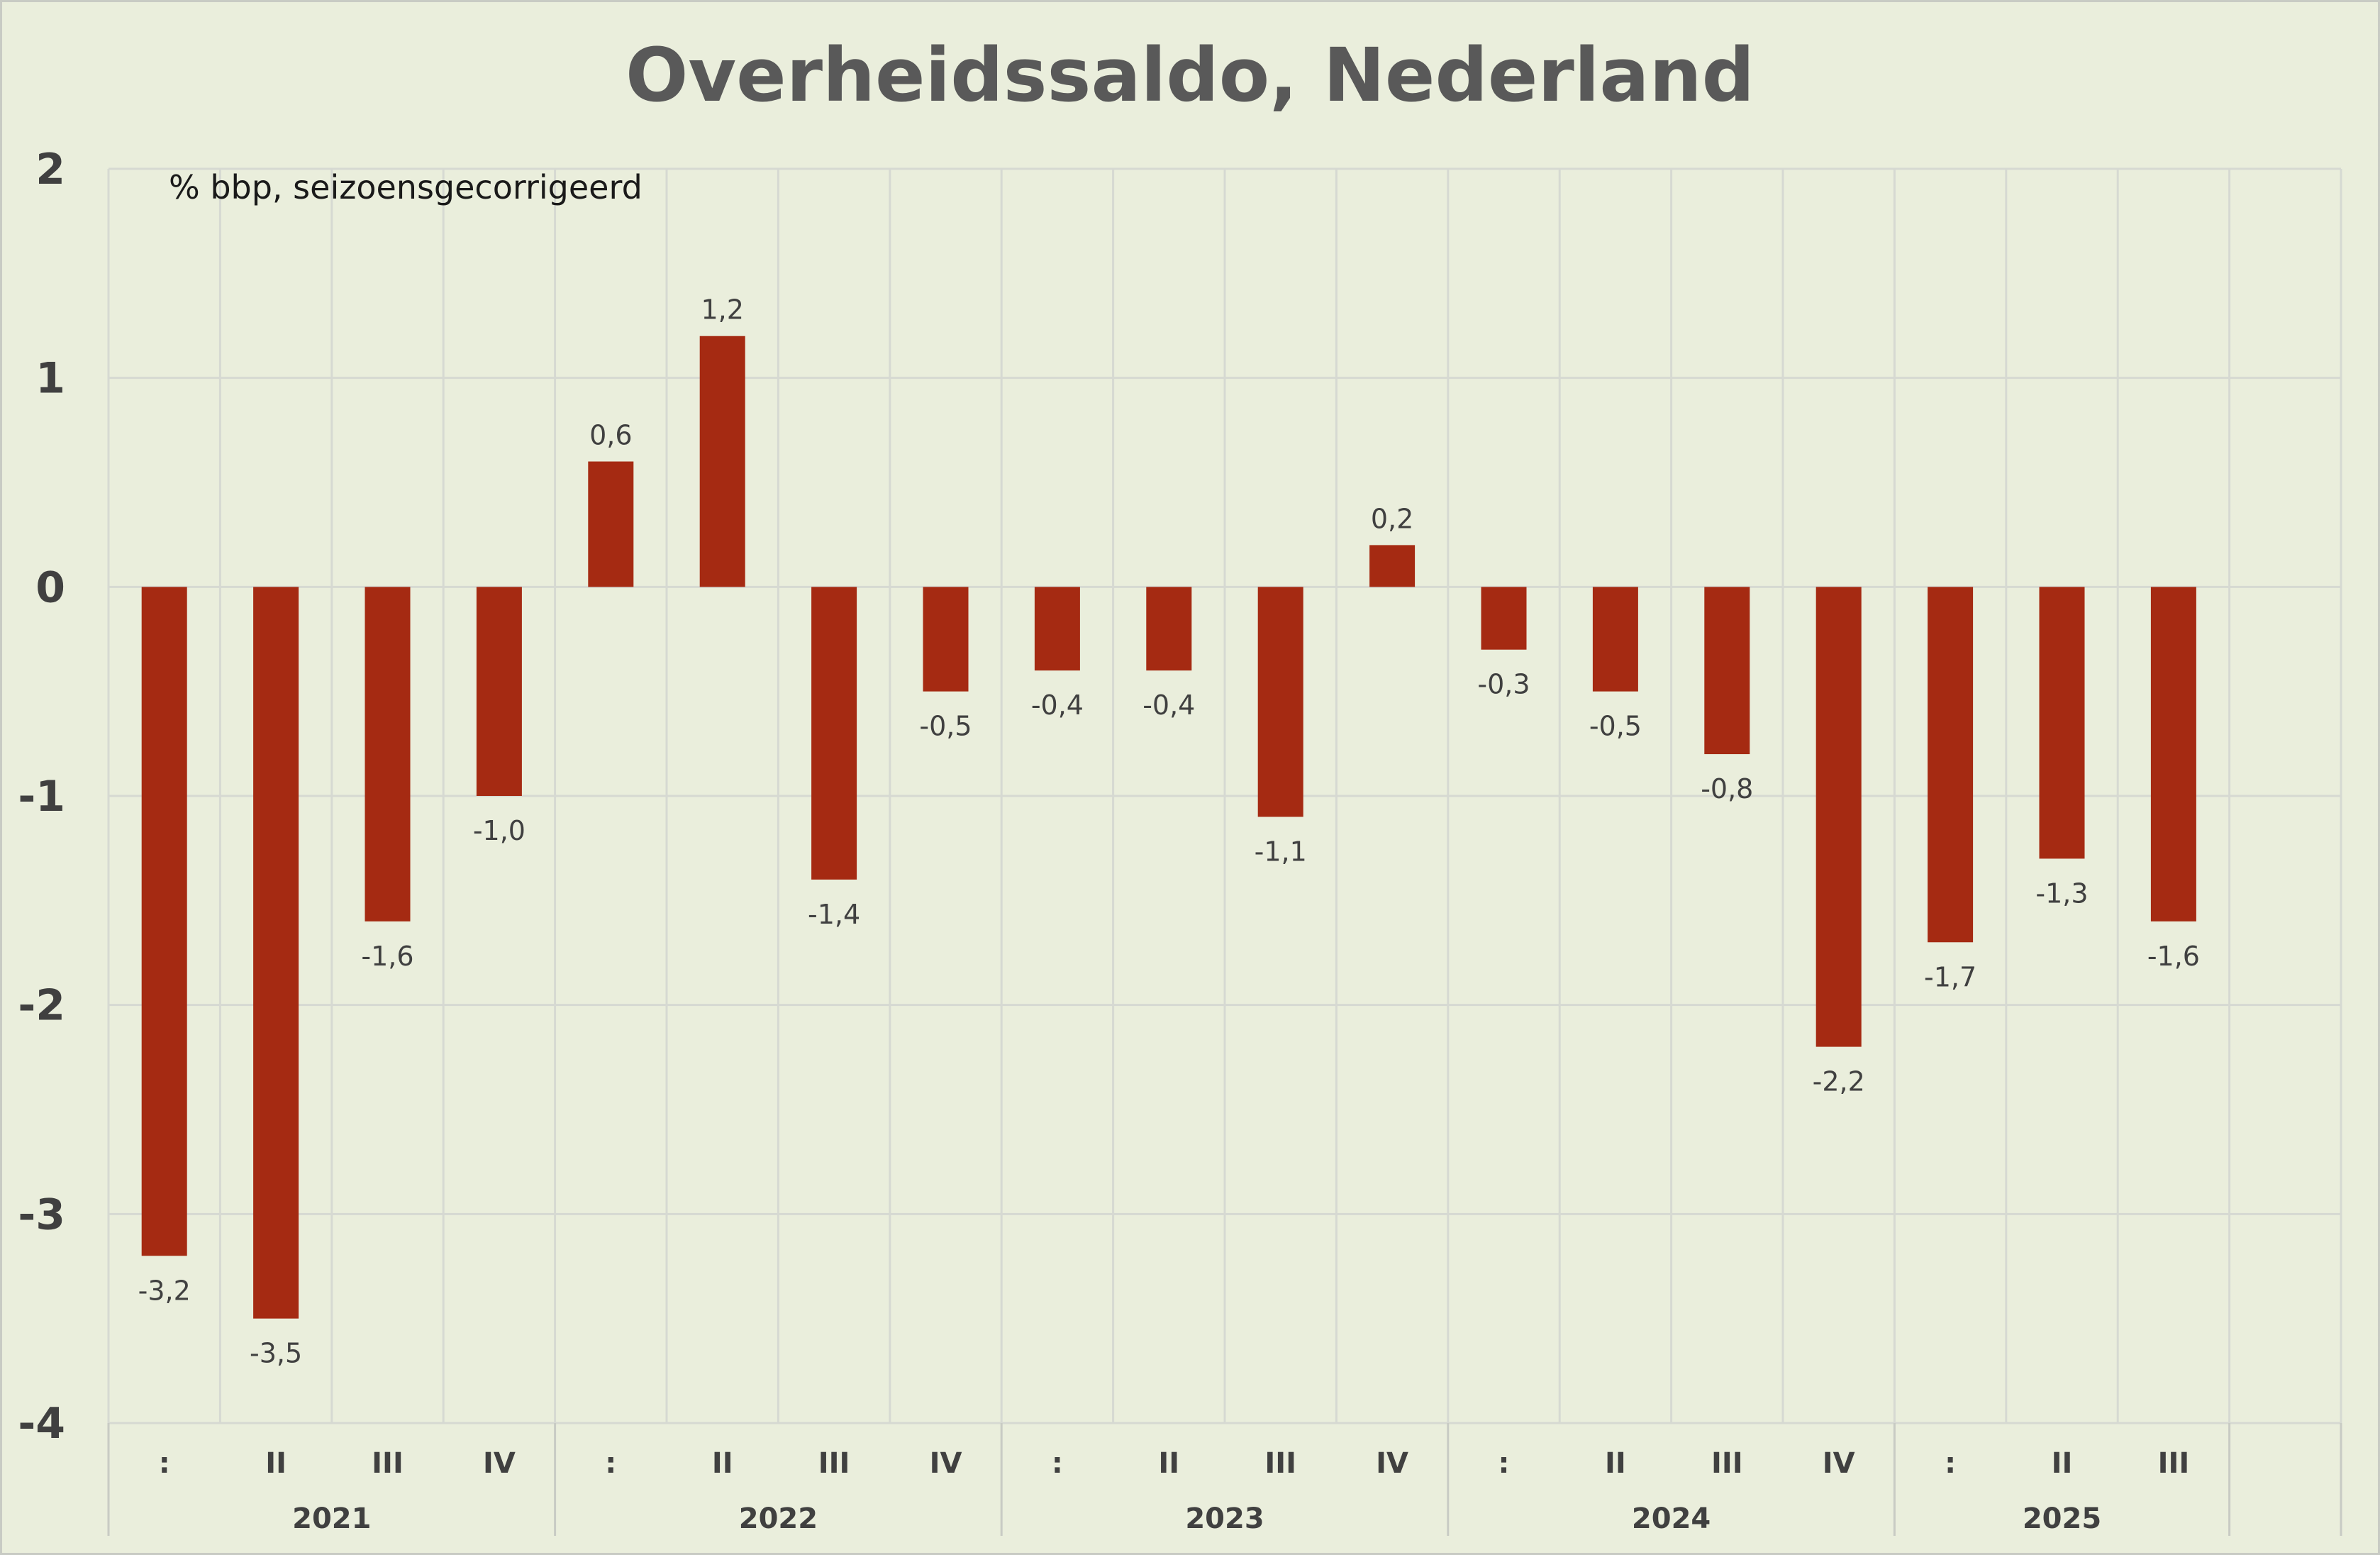 This screenshot has height=1555, width=2380. What do you see at coordinates (722, 310) in the screenshot?
I see `data-label: 1,2` at bounding box center [722, 310].